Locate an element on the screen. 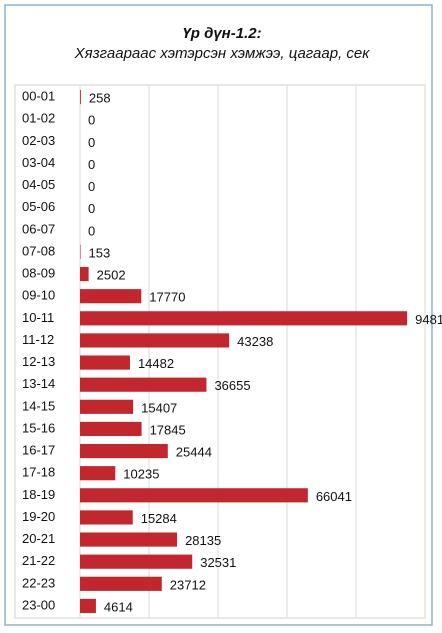 The height and width of the screenshot is (633, 442). value-label: 2502 is located at coordinates (111, 275).